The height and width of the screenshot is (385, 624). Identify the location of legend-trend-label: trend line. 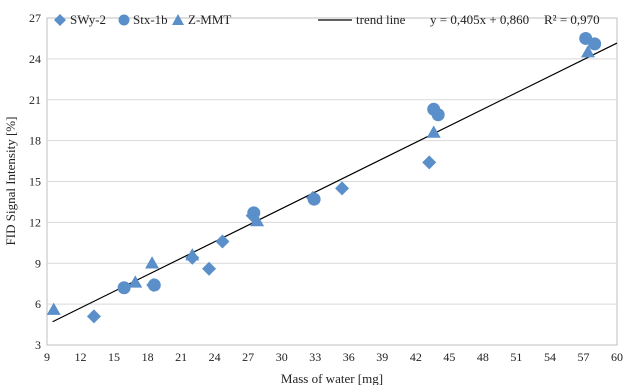
(381, 19).